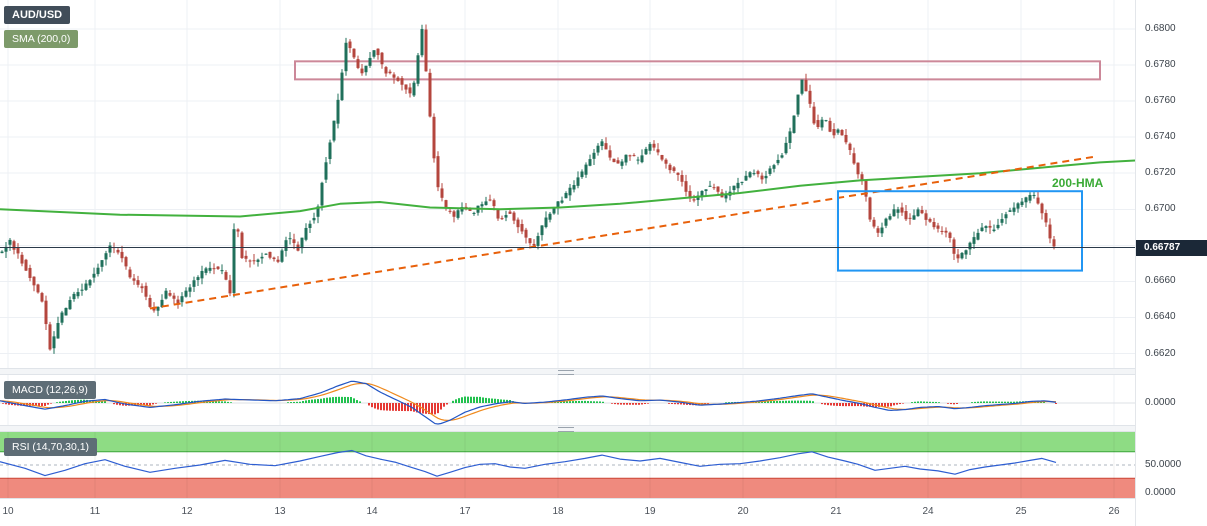 The image size is (1207, 526). Describe the element at coordinates (1021, 511) in the screenshot. I see `date-tick-label: 25` at that location.